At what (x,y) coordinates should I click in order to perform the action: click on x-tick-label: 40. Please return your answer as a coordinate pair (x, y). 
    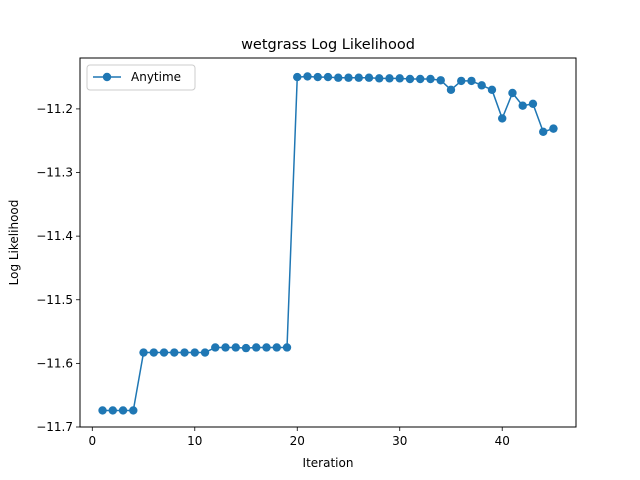
    Looking at the image, I should click on (502, 441).